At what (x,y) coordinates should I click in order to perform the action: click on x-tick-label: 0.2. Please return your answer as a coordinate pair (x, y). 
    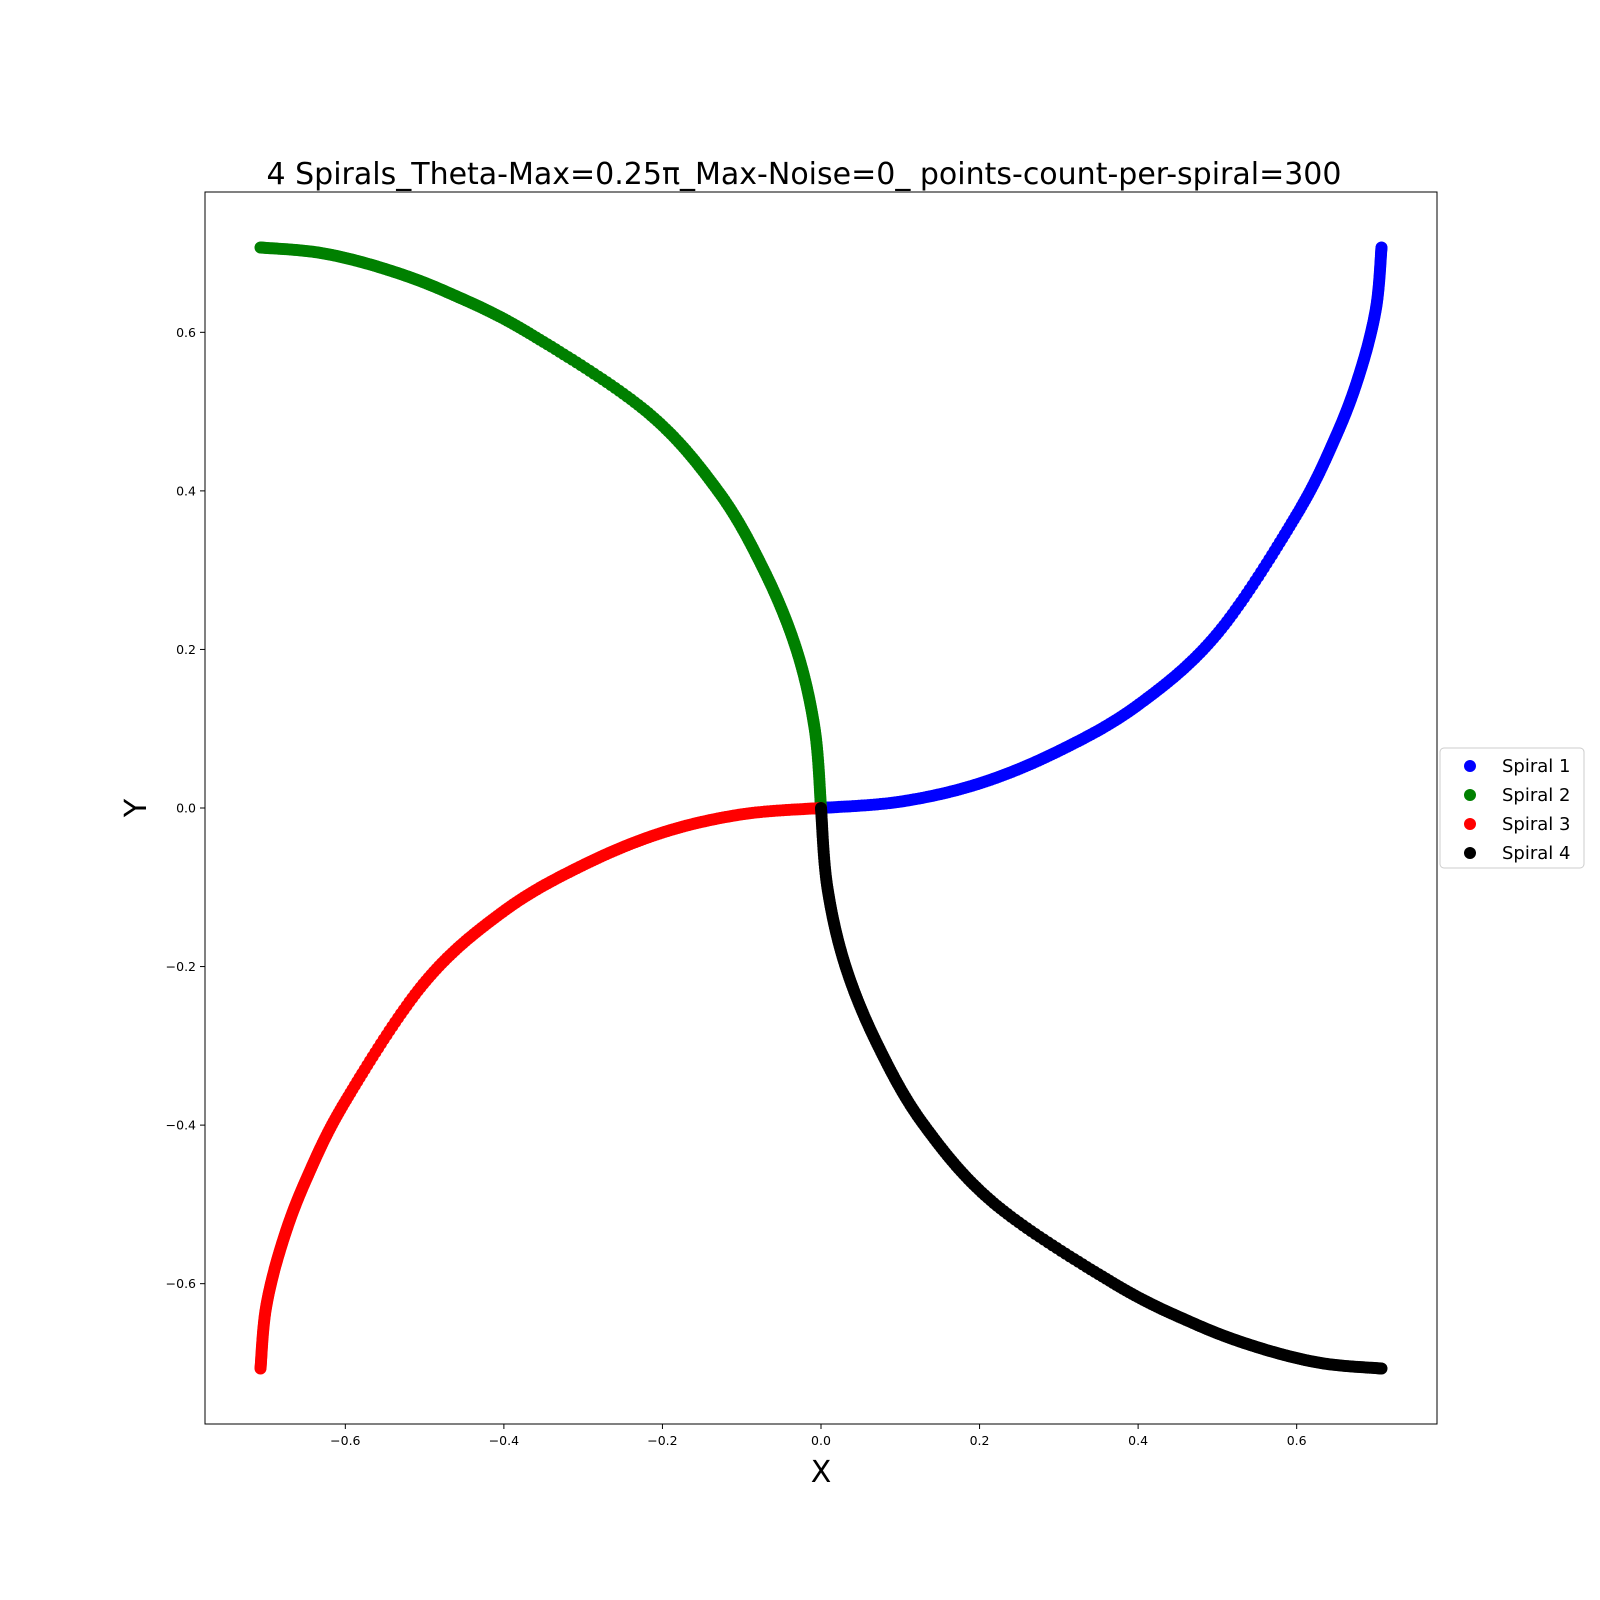
    Looking at the image, I should click on (980, 1440).